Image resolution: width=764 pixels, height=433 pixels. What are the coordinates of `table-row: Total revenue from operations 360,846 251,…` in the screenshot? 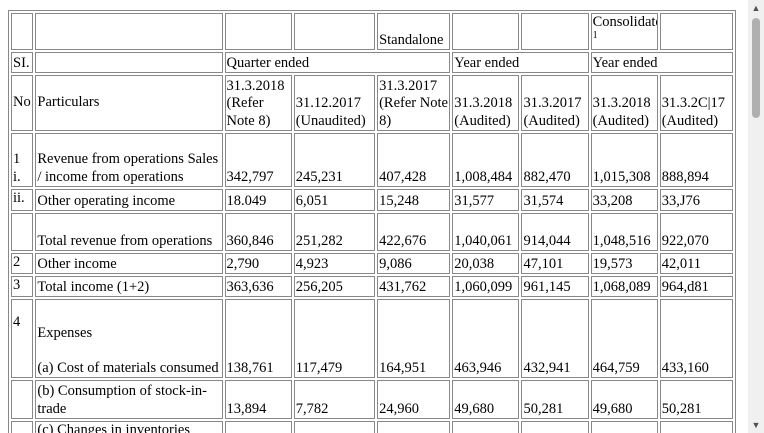 It's located at (372, 232).